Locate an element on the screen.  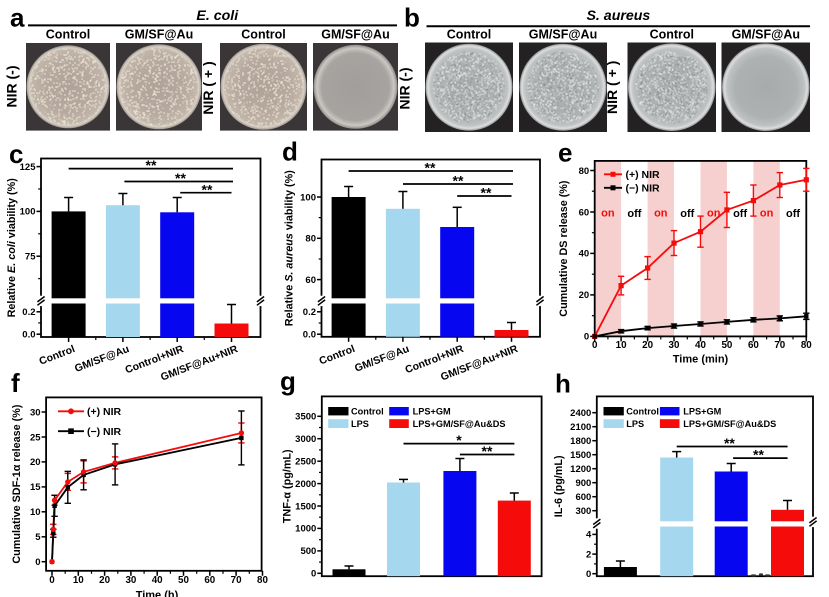
svg-text:Relative S. aureus viability (: Relative S. aureus viability (%) is located at coordinates (290, 248).